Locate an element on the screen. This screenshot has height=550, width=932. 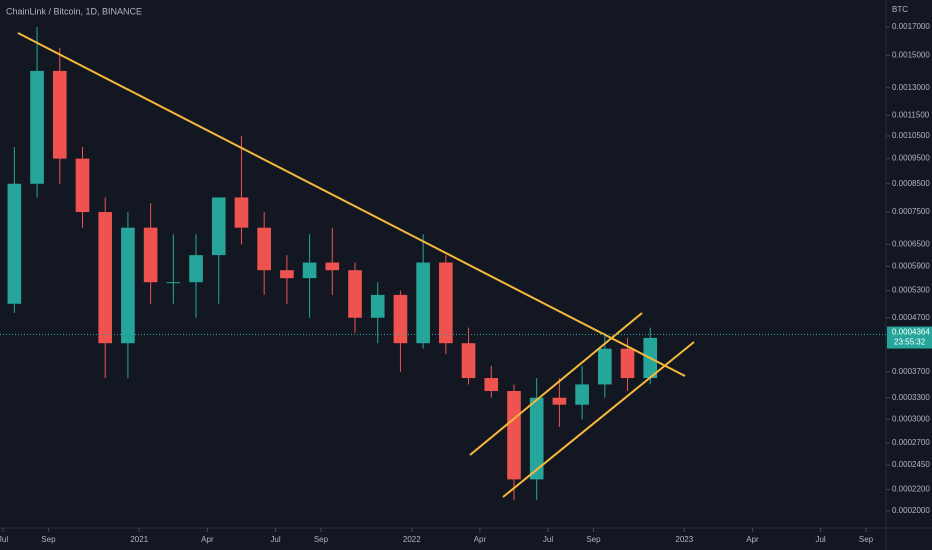
y-tick-label: 0.0002450 is located at coordinates (911, 464).